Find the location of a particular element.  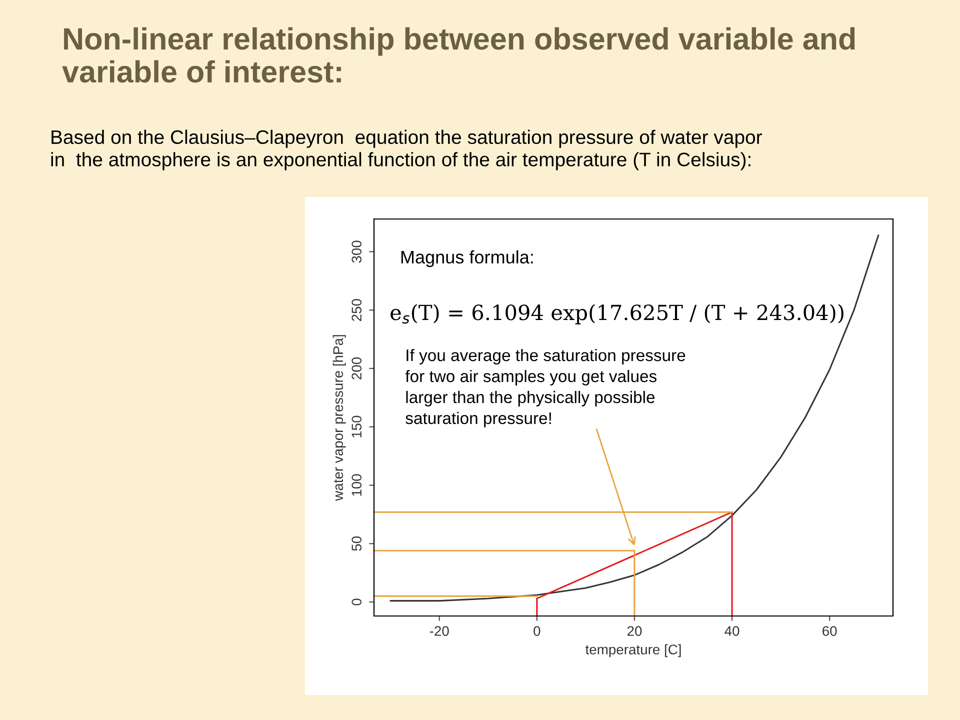

chart-title: Non-linear relationship between observed variable and variable of interest: is located at coordinates (458, 55).